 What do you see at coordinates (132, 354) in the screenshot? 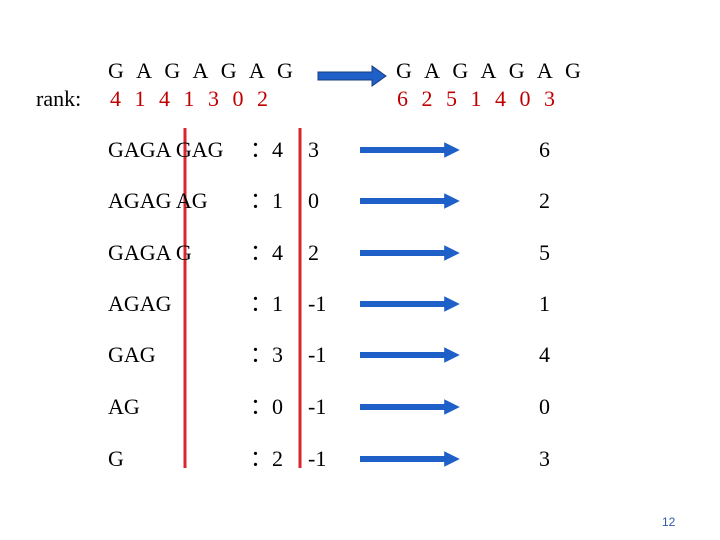
I see `suffix: GAG` at bounding box center [132, 354].